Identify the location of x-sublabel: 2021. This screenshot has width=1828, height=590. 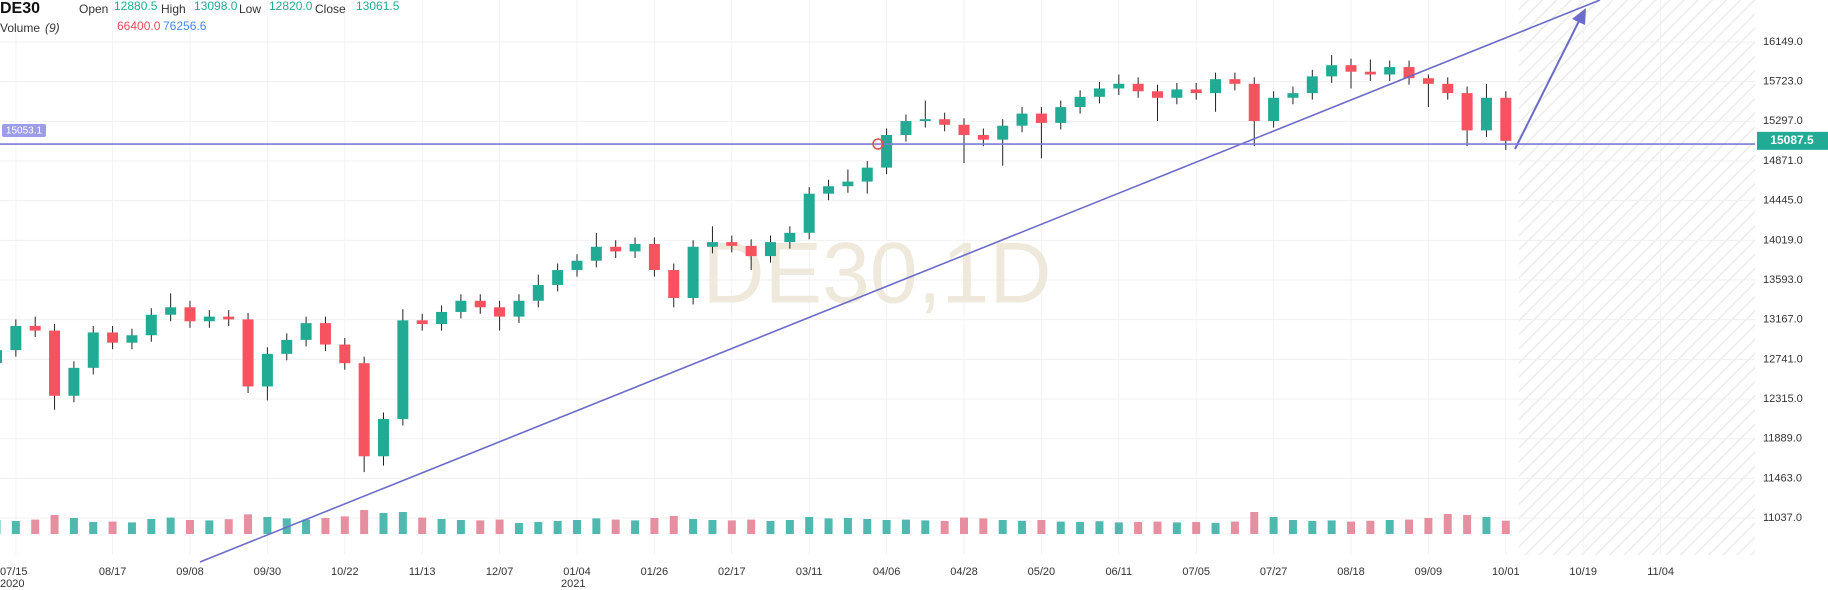
(573, 584).